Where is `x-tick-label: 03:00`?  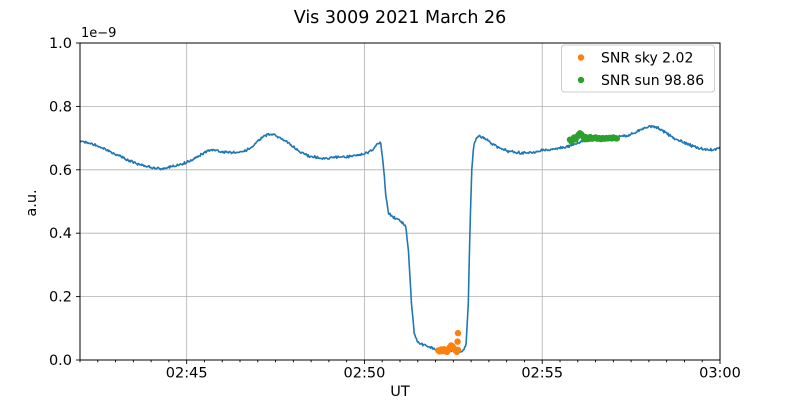
x-tick-label: 03:00 is located at coordinates (720, 374).